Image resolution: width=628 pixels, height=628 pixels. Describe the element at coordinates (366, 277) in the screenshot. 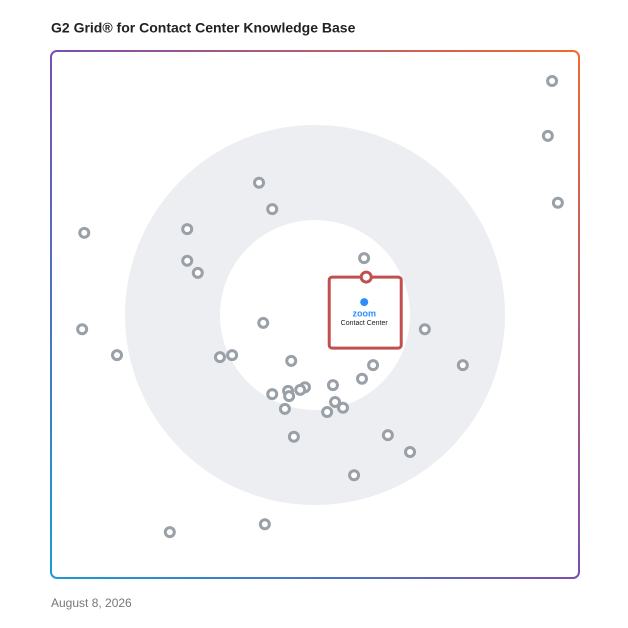

I see `highlight-point` at that location.